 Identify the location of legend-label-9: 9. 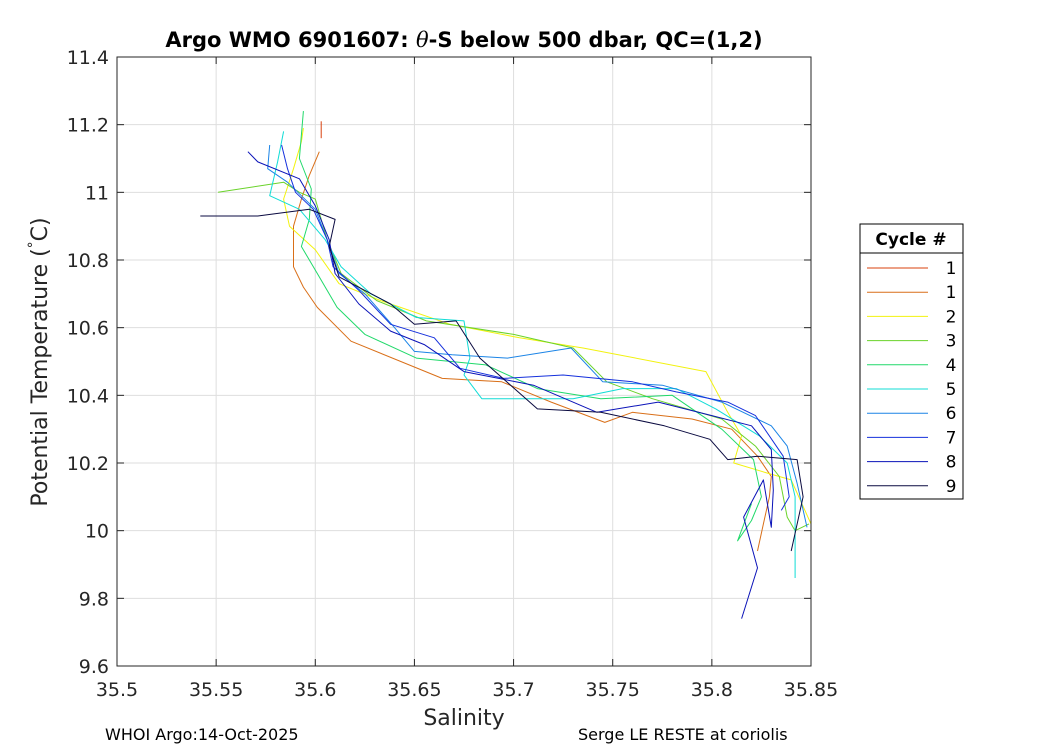
(951, 487).